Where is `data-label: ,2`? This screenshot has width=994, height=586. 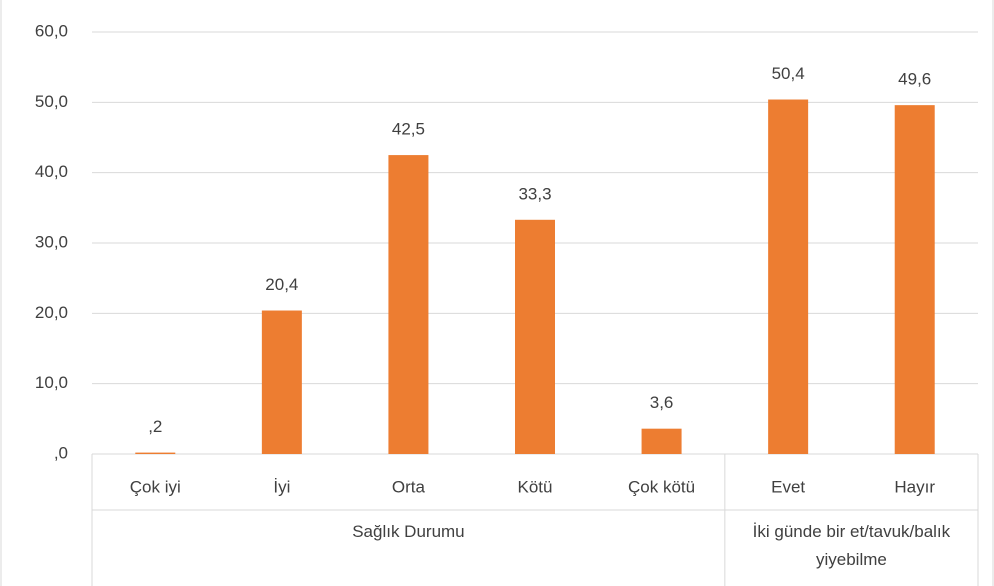 data-label: ,2 is located at coordinates (155, 426).